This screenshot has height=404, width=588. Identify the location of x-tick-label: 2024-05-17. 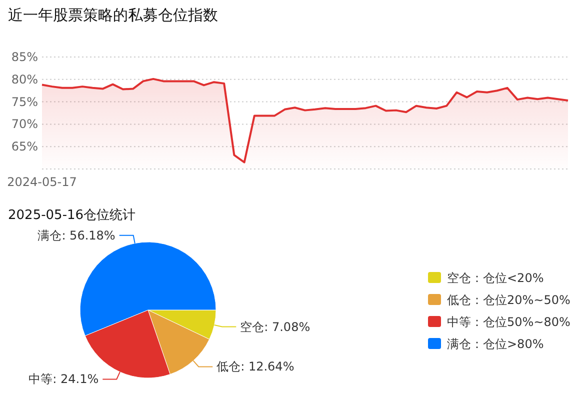
(42, 182).